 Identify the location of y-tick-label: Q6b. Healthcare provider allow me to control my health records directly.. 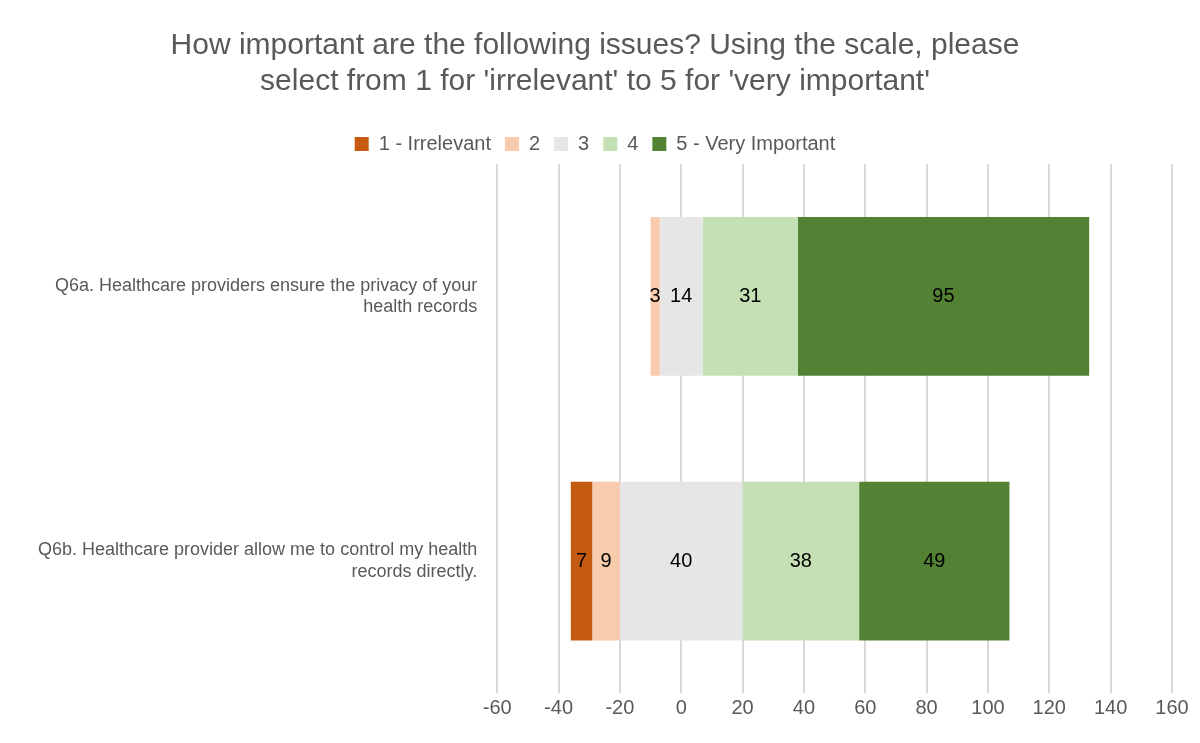
(257, 560).